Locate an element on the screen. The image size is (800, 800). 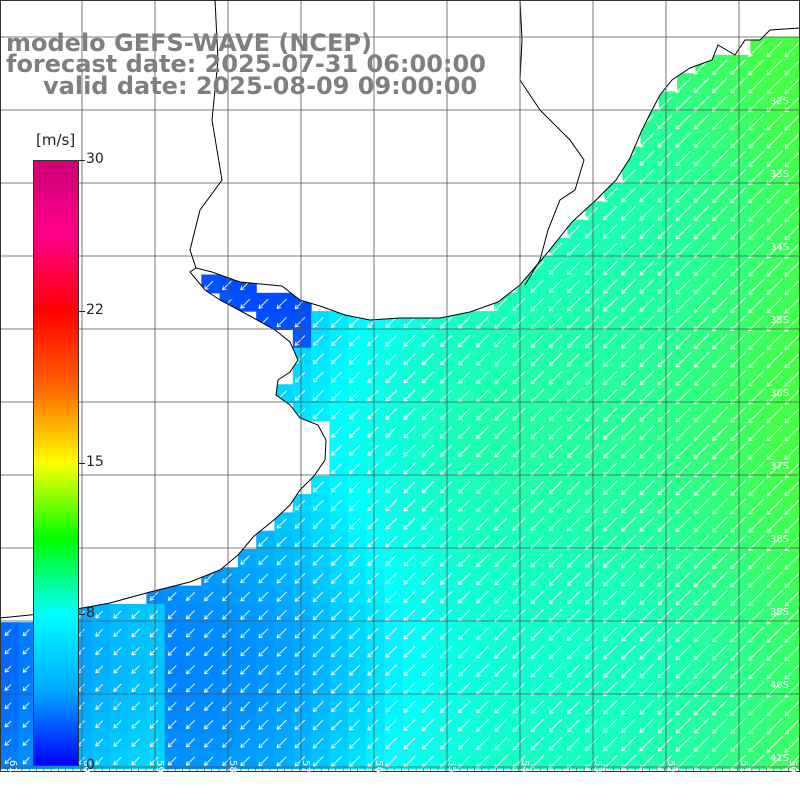
valid-date: valid date: 2025-08-09 09:00:00 is located at coordinates (260, 86).